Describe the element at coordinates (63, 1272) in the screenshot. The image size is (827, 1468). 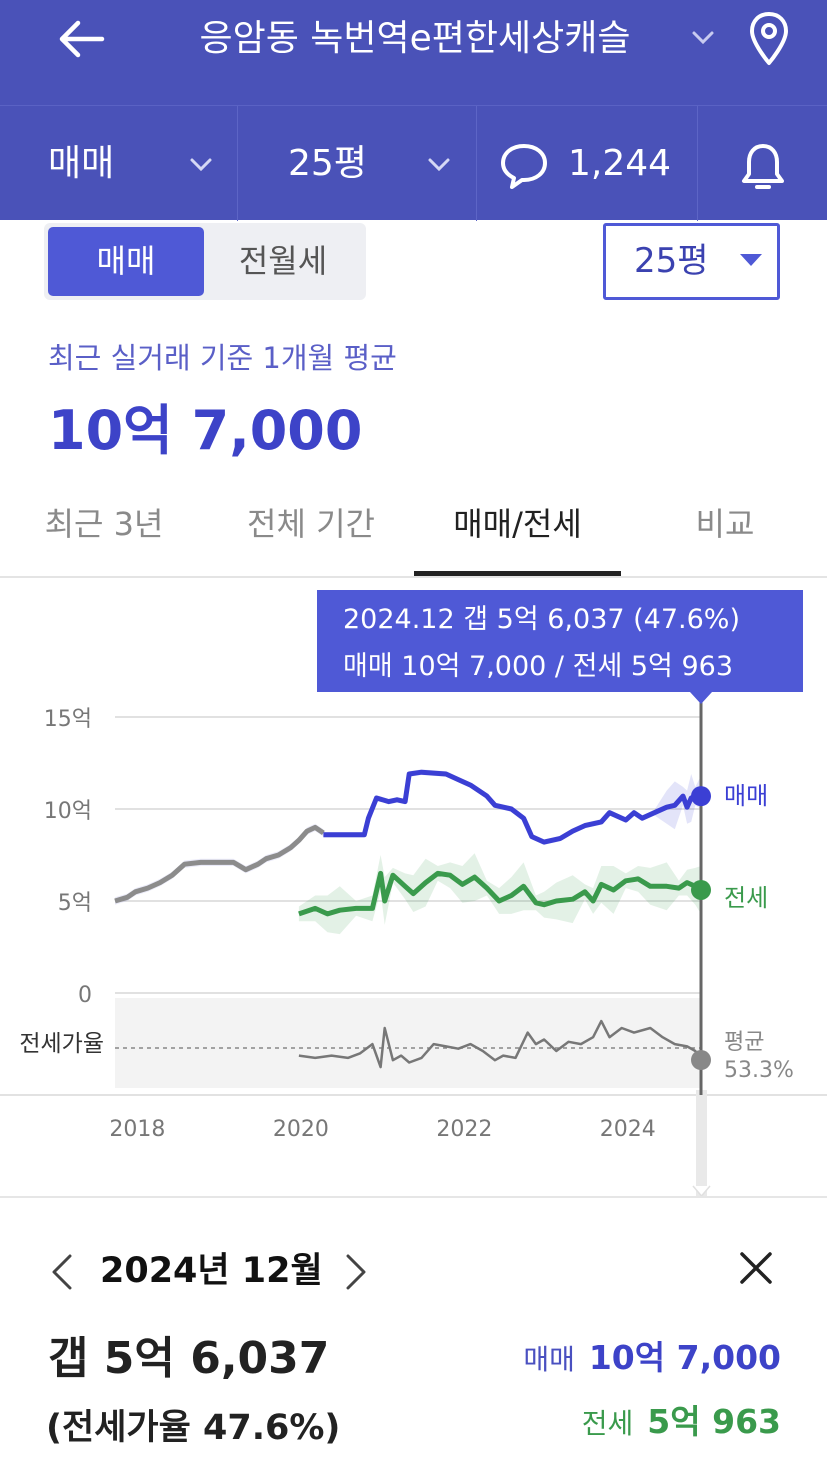
I see `chevron-left-icon` at that location.